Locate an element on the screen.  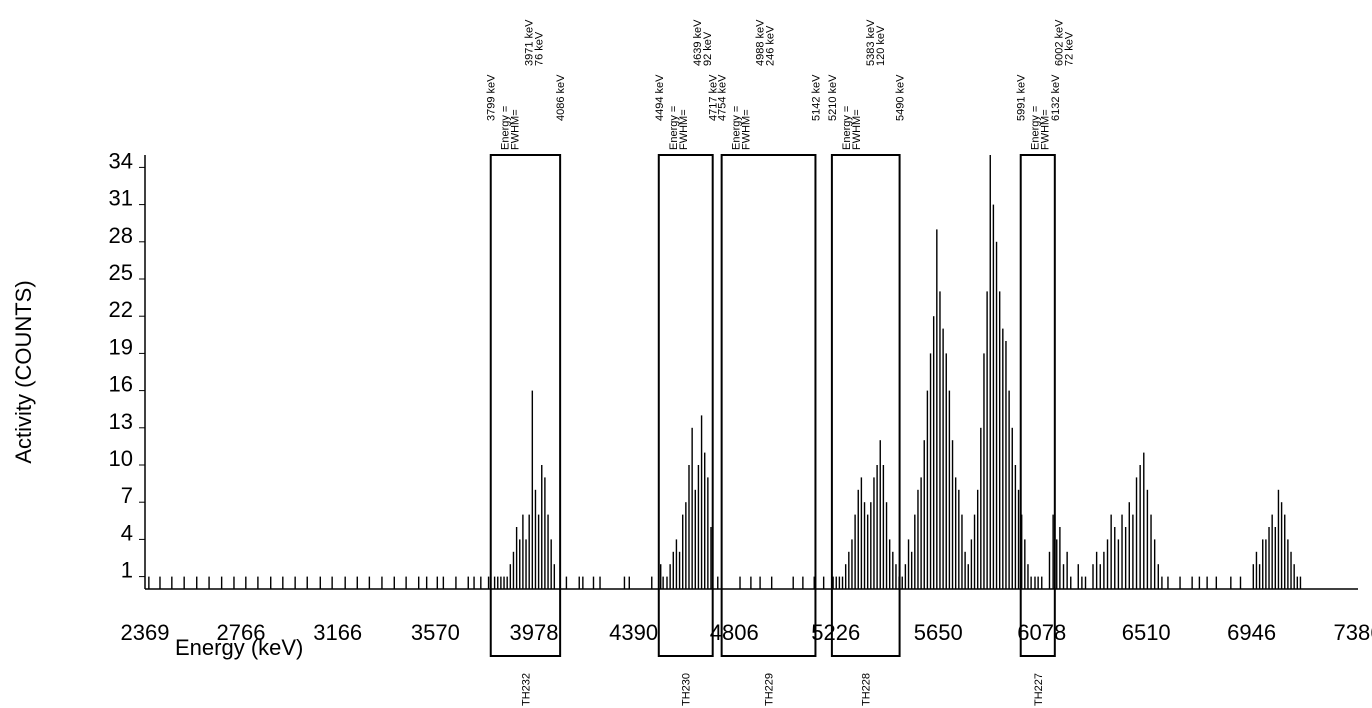
x-tick-label: 7386 is located at coordinates (1353, 632).